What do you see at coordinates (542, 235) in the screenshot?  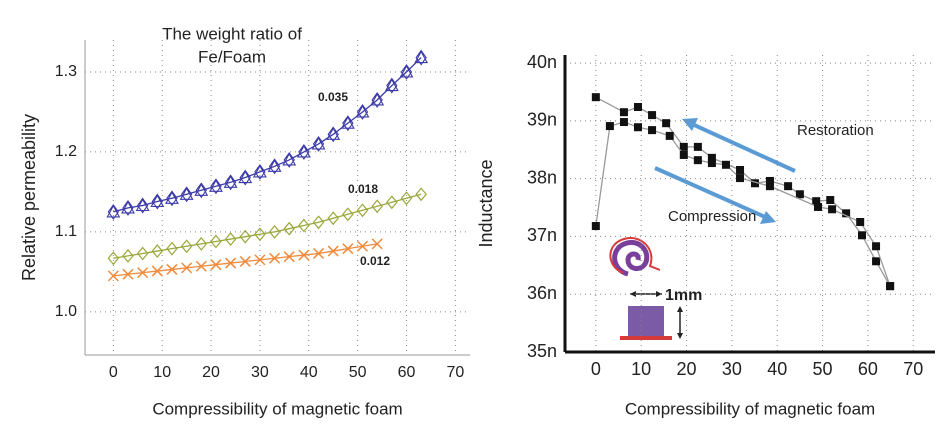 I see `y-tick-label: 37n` at bounding box center [542, 235].